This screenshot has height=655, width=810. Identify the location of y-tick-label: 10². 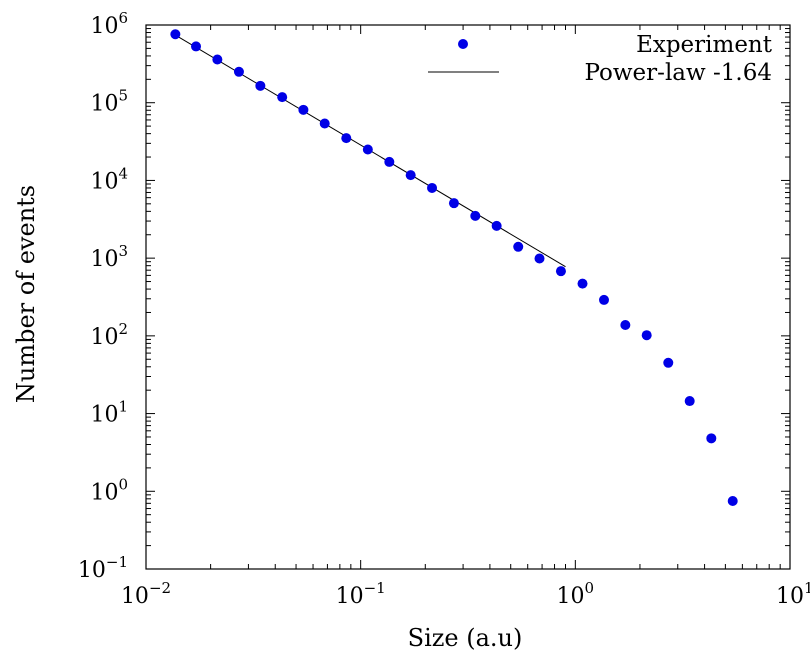
(109, 335).